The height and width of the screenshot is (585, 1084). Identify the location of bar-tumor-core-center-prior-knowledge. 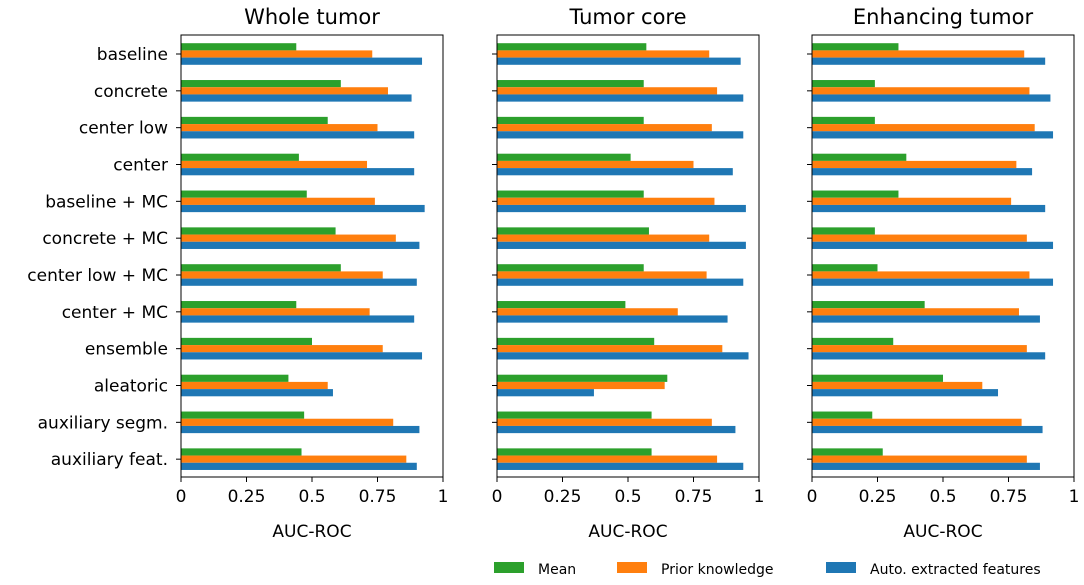
(595, 164).